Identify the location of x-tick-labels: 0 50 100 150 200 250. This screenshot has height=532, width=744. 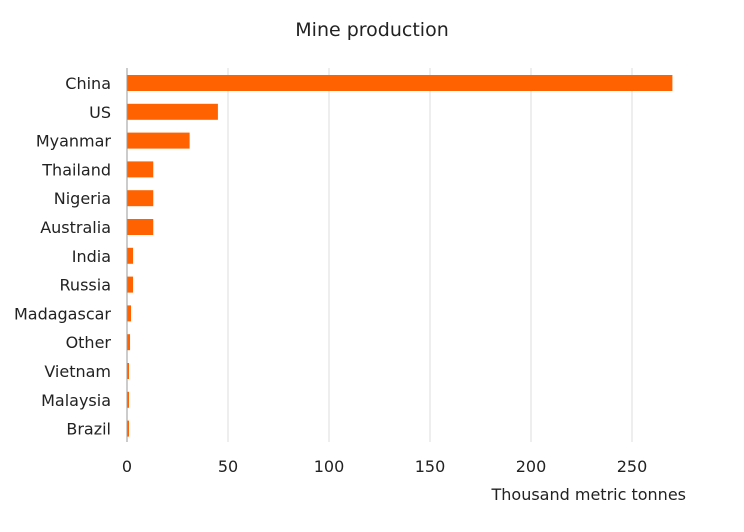
(384, 466).